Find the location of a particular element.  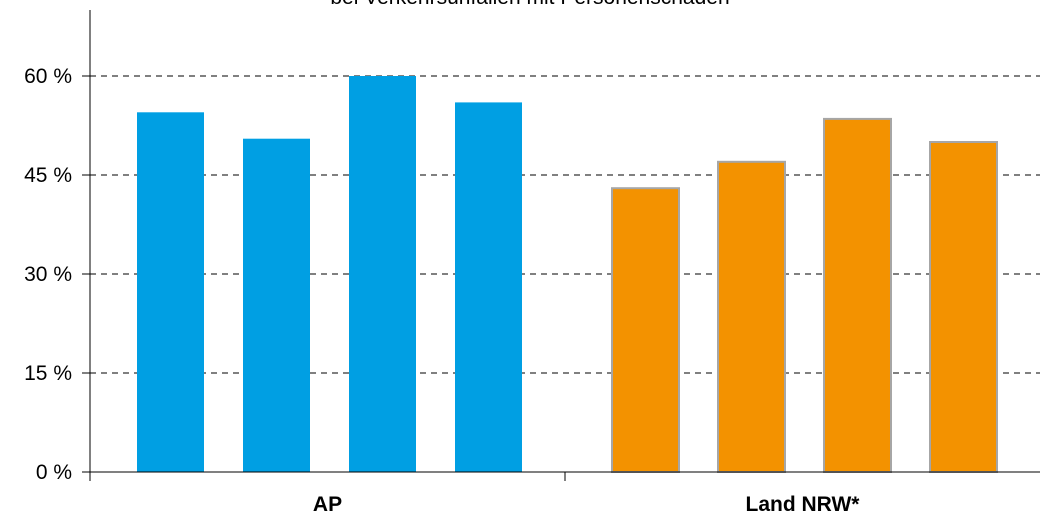

y-tick-label: 15 % is located at coordinates (48, 373).